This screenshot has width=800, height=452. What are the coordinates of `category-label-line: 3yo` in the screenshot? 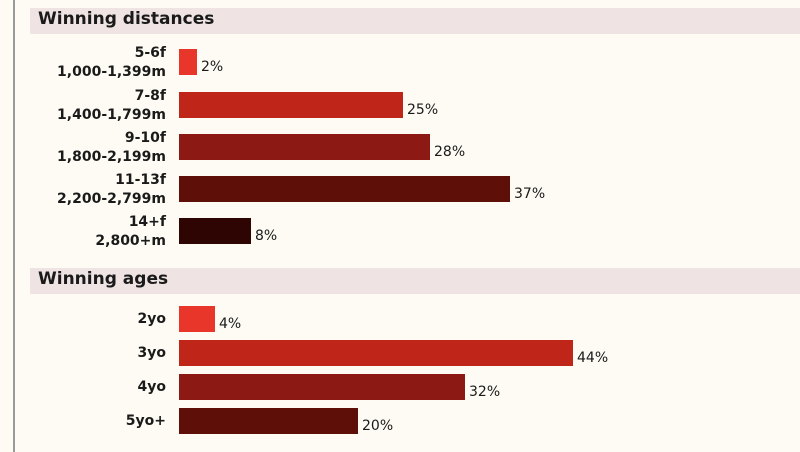 It's located at (152, 352).